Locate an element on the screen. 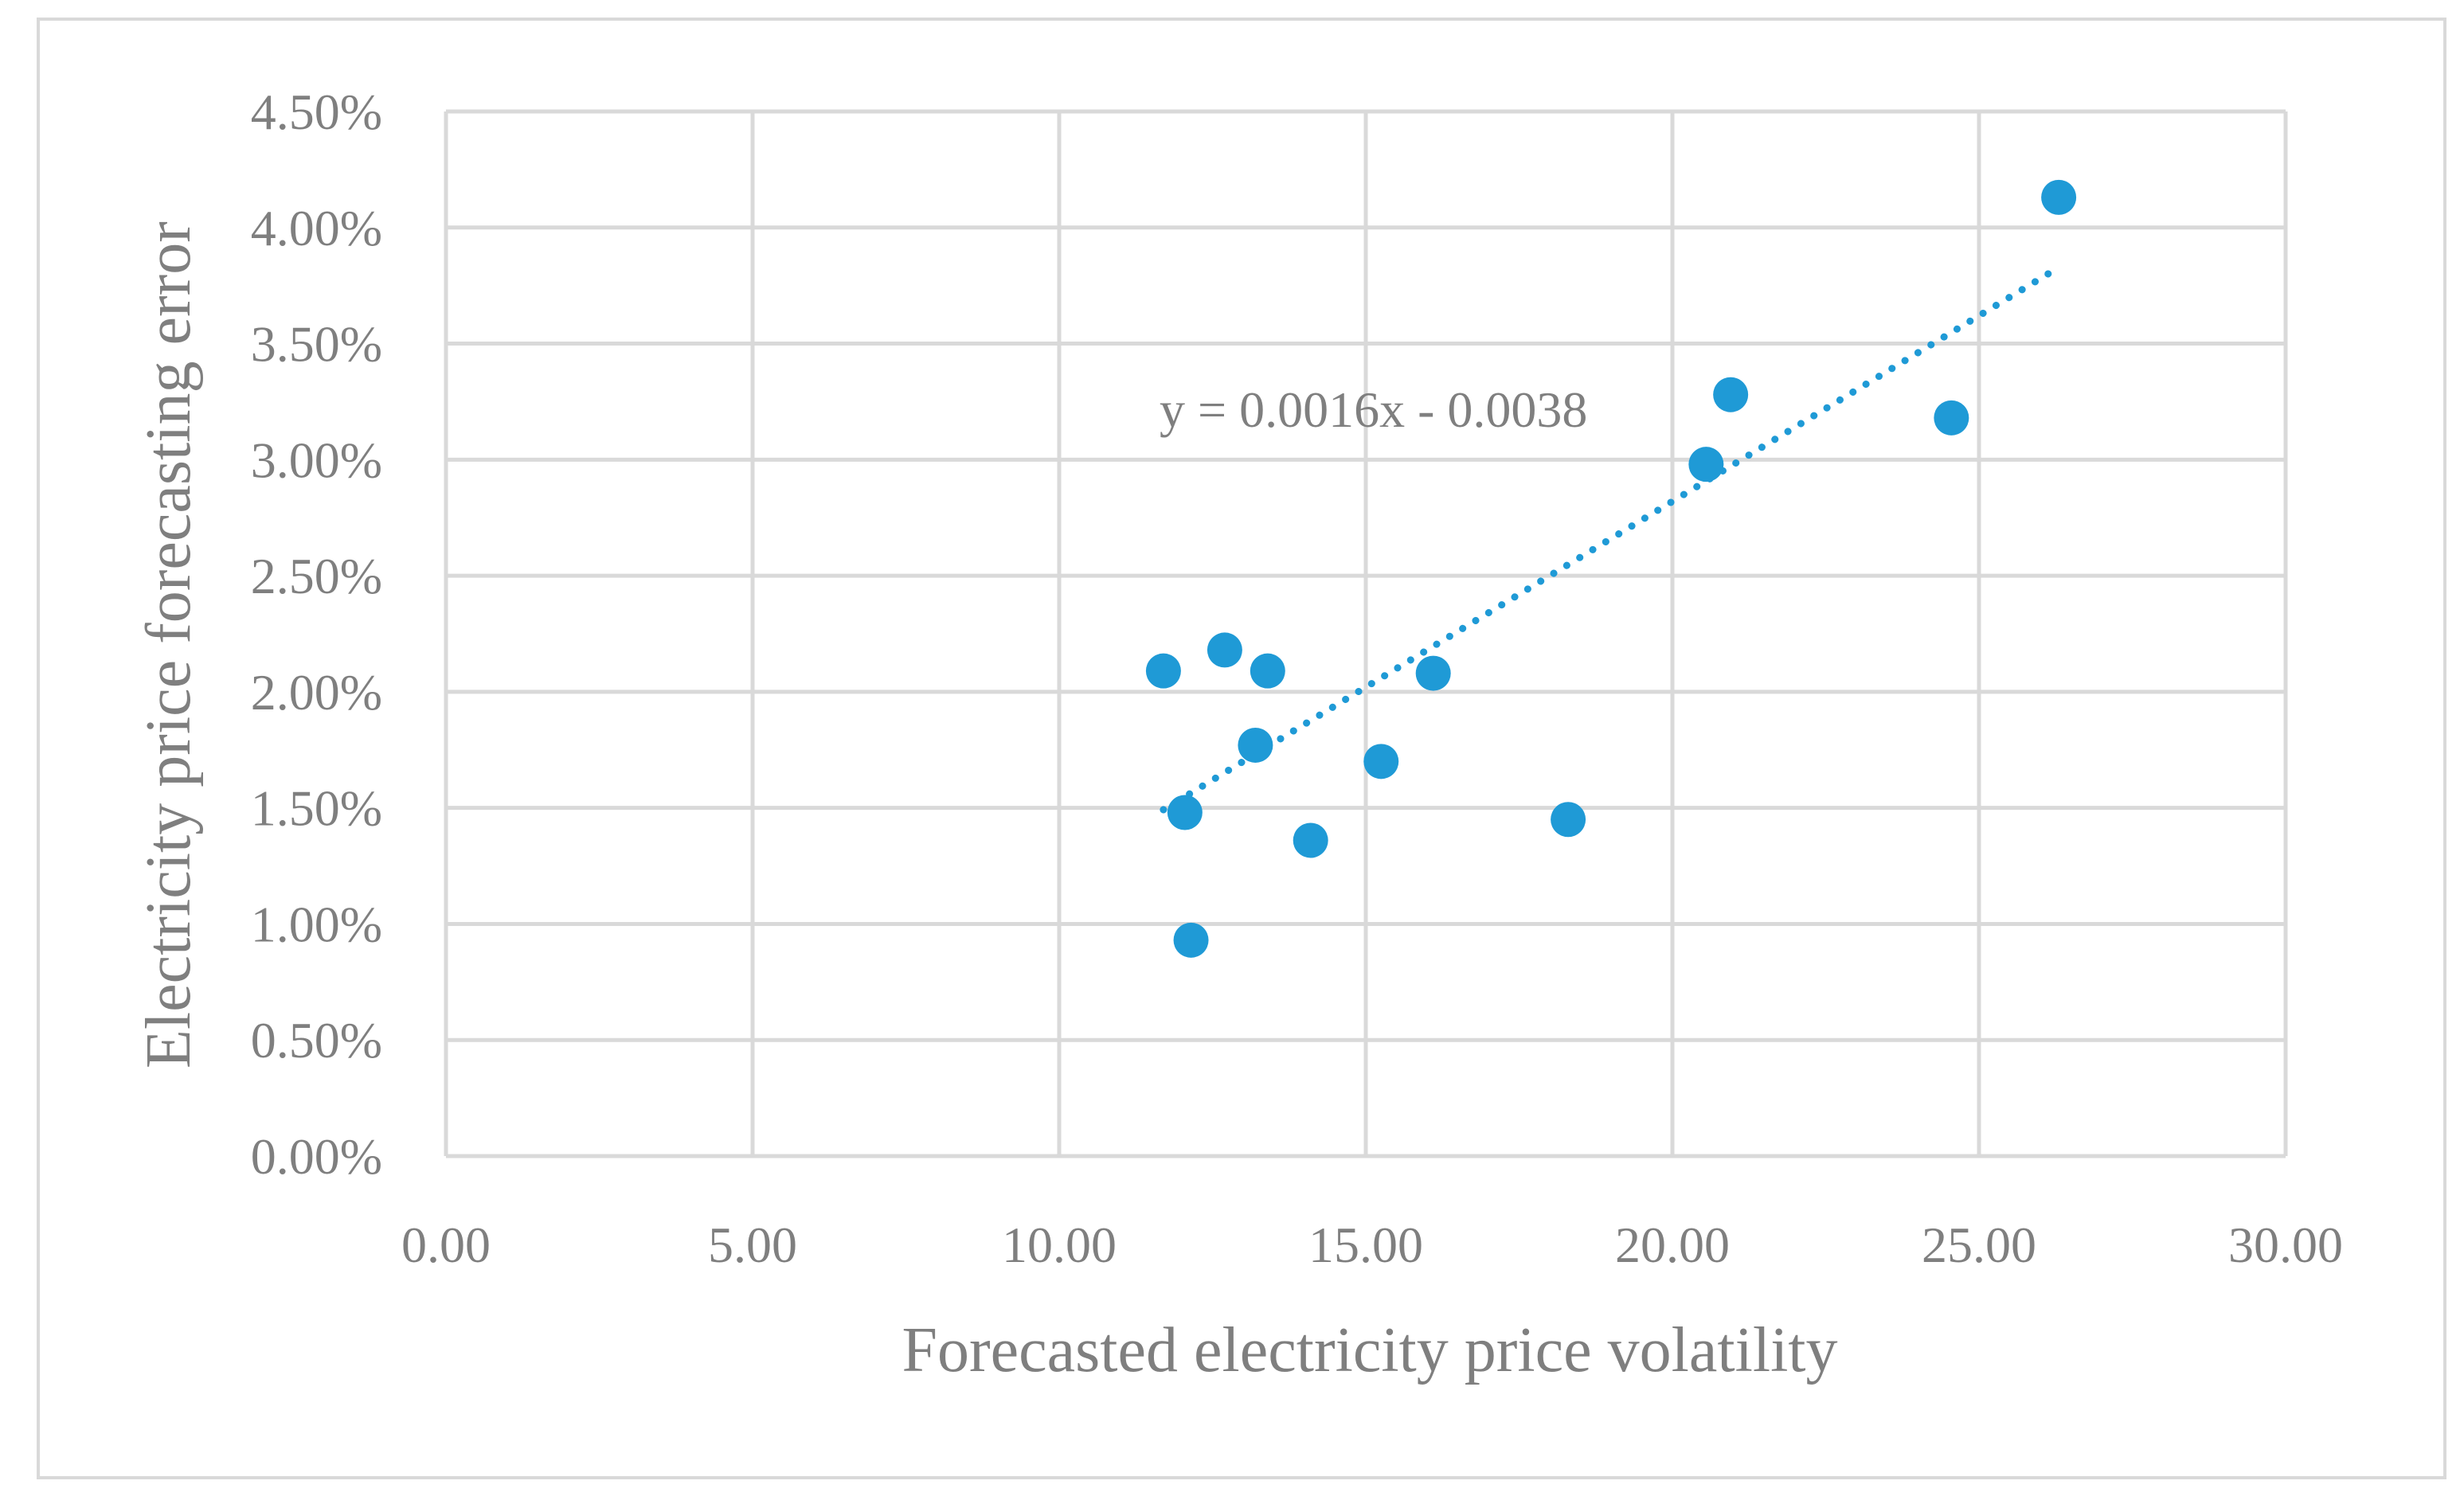 This screenshot has width=2464, height=1508. y-tick-label: 0.00% is located at coordinates (316, 1156).